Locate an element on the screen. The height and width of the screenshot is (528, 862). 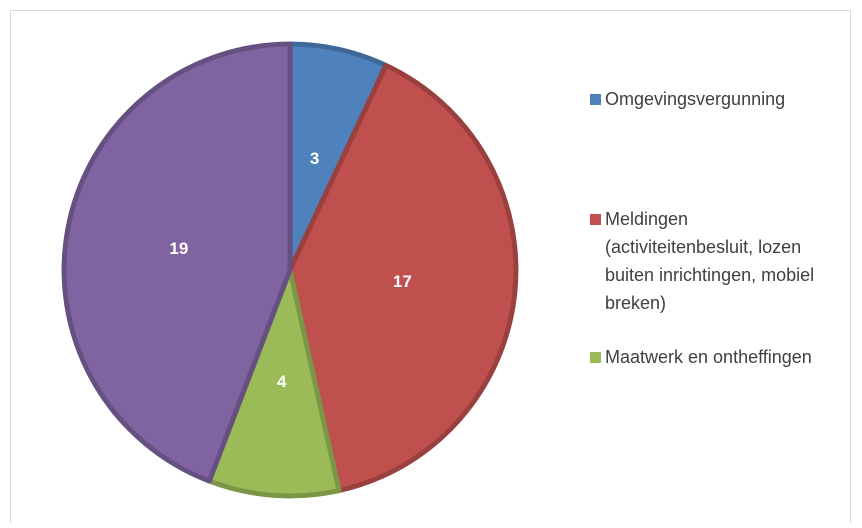
legend-line: buiten inrichtingen, mobiel is located at coordinates (709, 275).